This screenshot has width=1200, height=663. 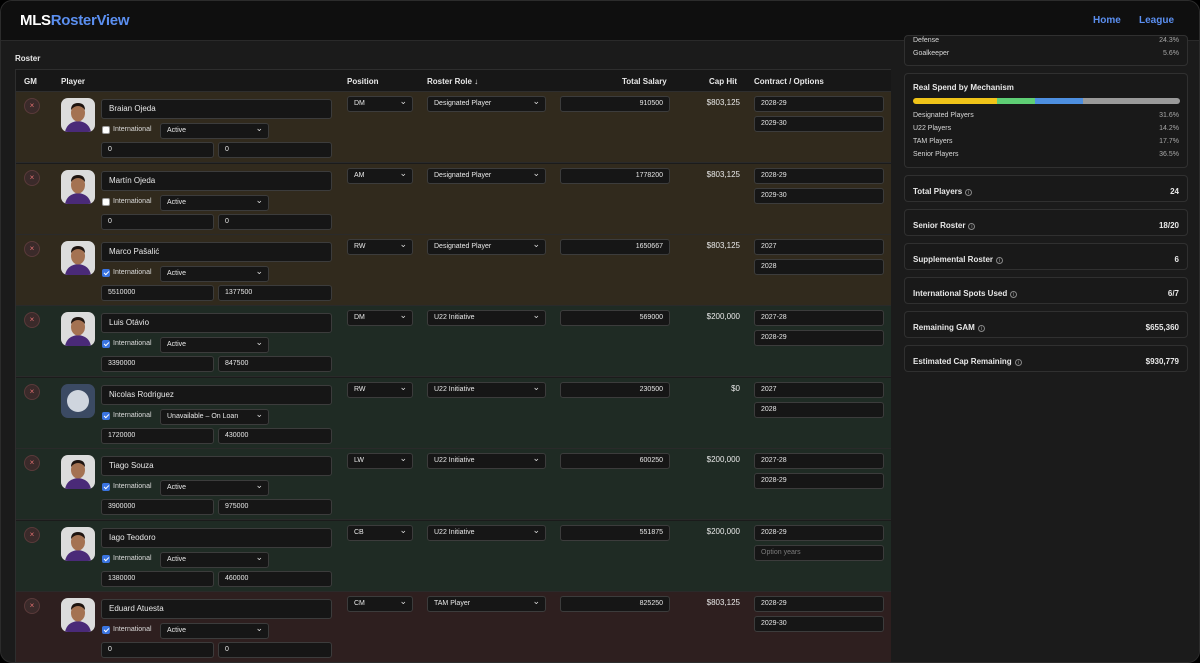 What do you see at coordinates (380, 176) in the screenshot?
I see `position-select: AM` at bounding box center [380, 176].